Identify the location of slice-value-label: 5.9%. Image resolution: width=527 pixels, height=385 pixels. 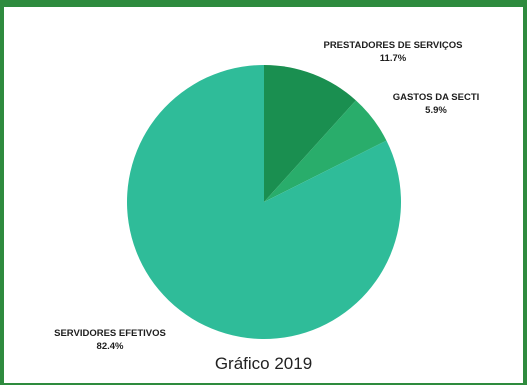
(436, 110).